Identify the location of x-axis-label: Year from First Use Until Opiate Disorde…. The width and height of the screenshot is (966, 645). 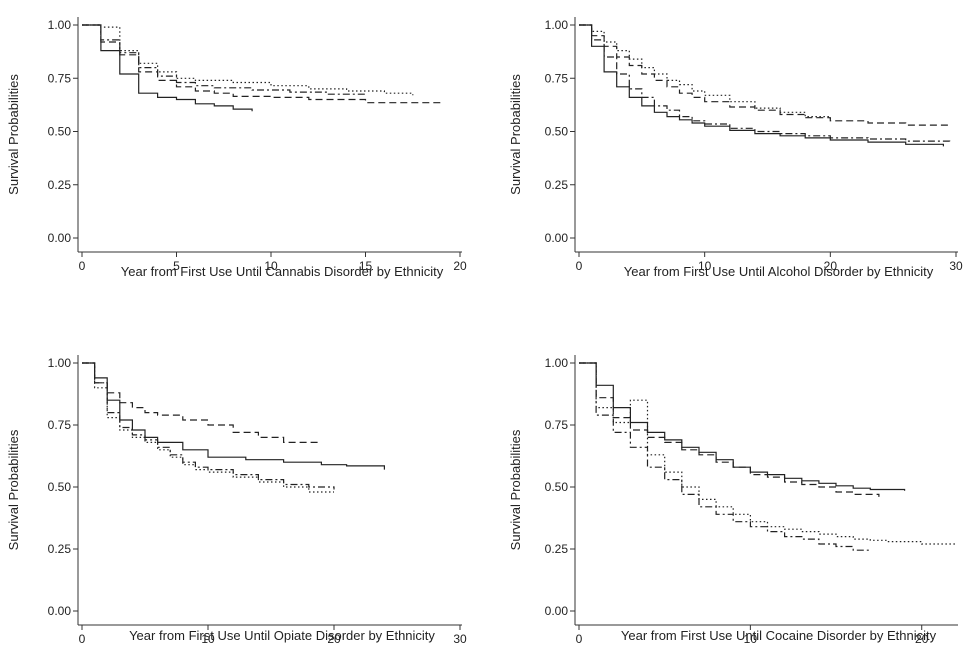
(282, 635).